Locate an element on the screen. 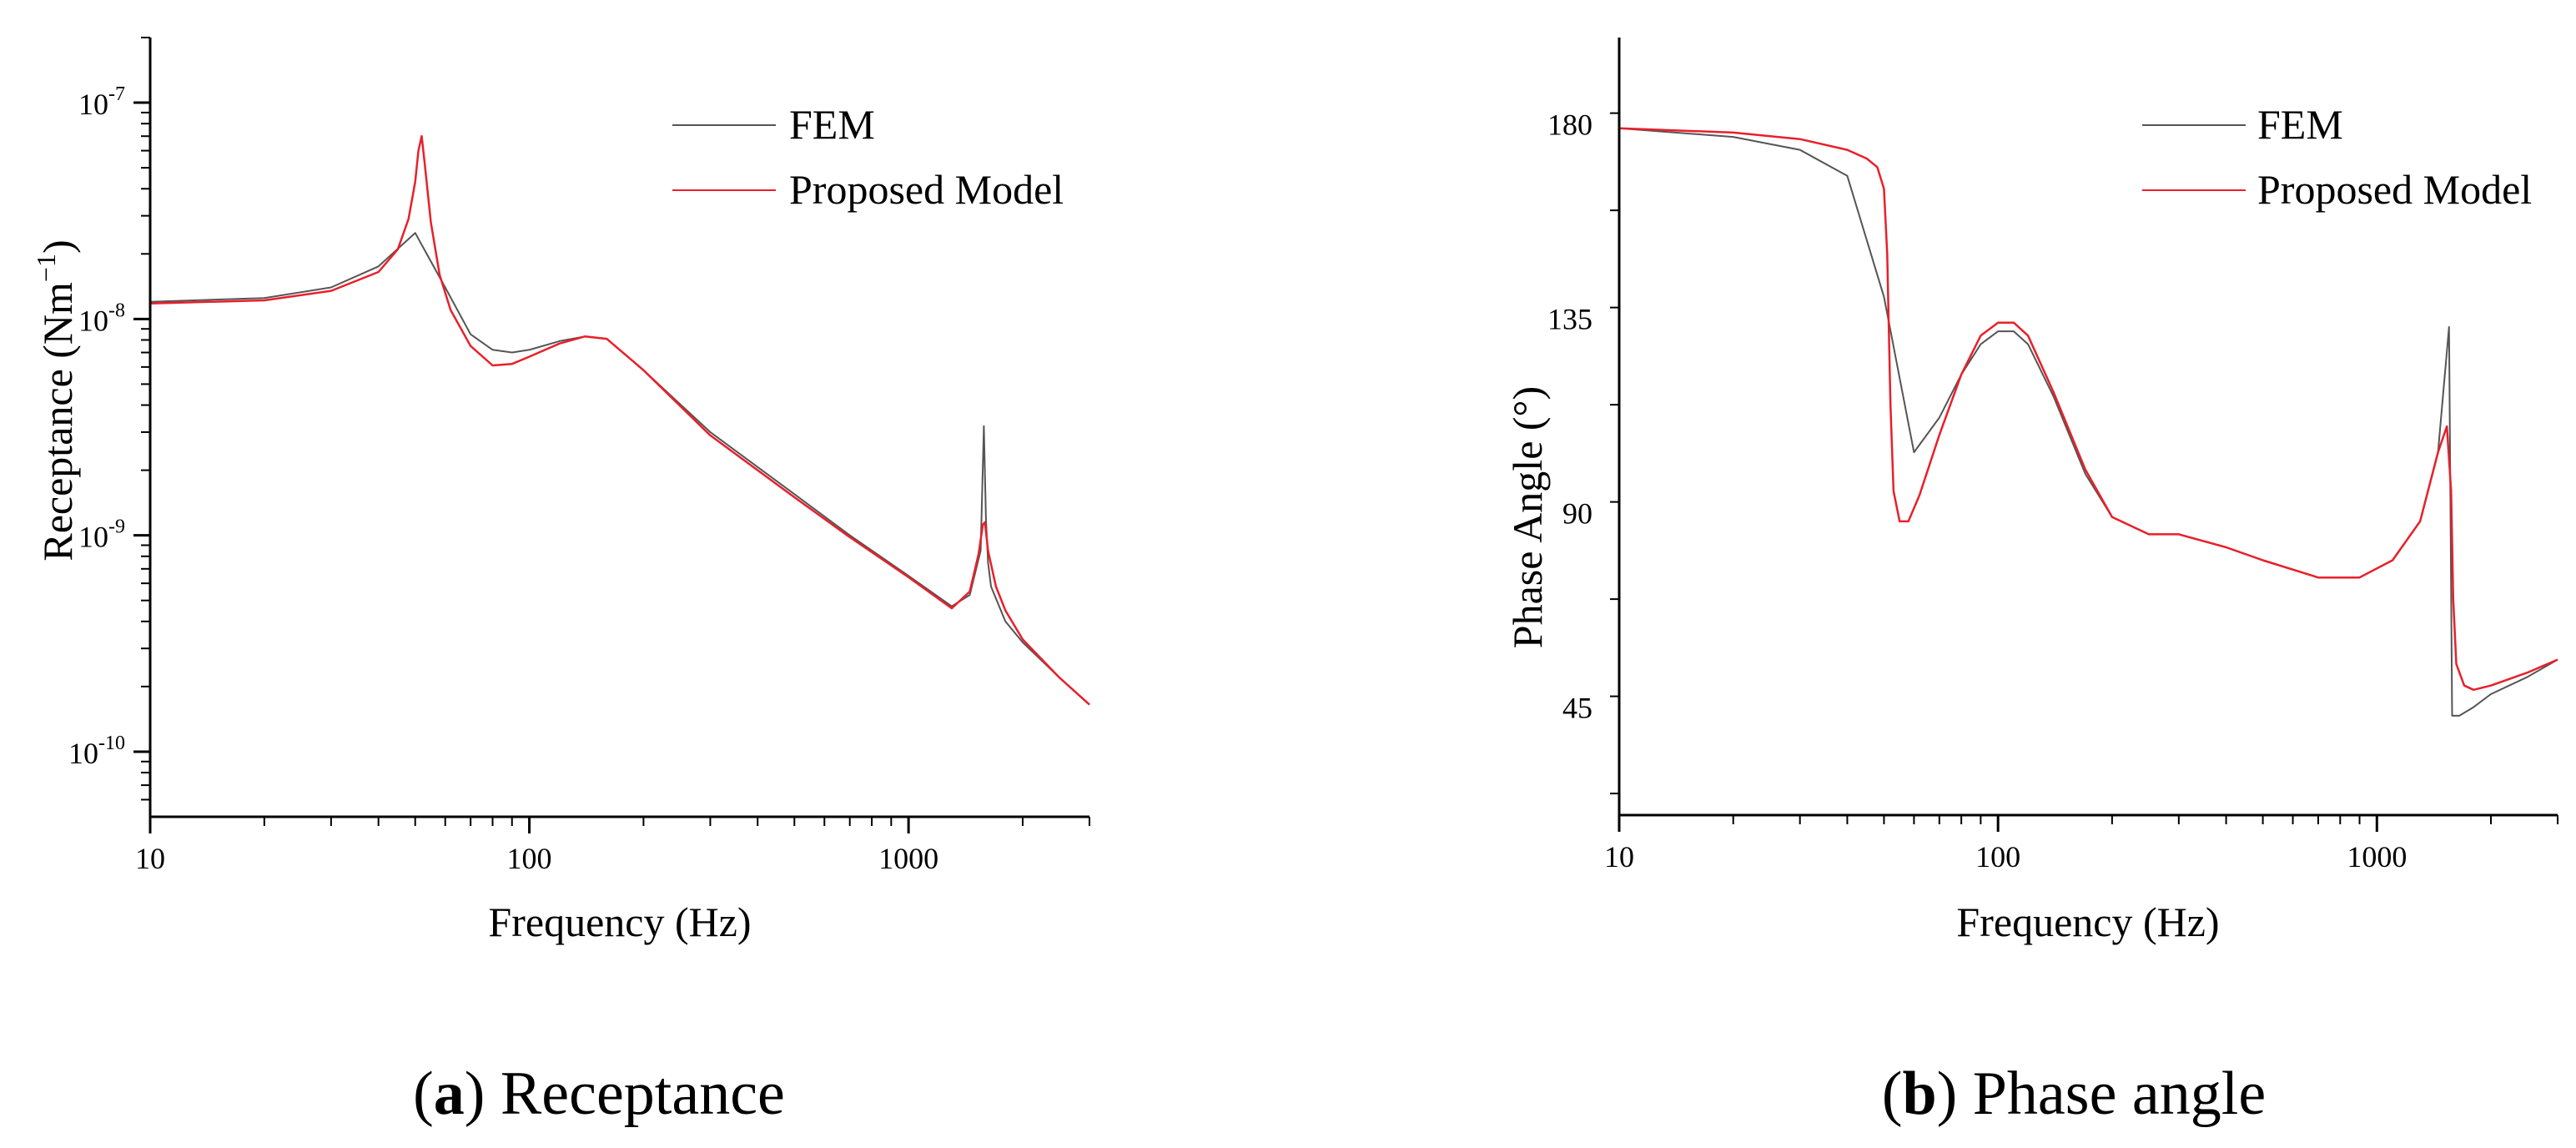  caption-text: Phase angle is located at coordinates (2111, 1094).